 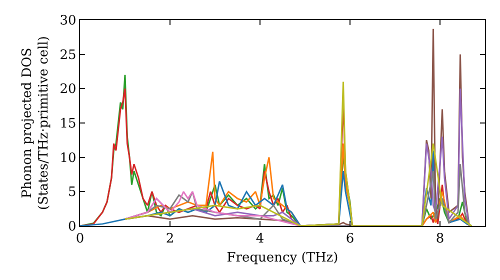 What do you see at coordinates (213, 208) in the screenshot?
I see `line-series` at bounding box center [213, 208].